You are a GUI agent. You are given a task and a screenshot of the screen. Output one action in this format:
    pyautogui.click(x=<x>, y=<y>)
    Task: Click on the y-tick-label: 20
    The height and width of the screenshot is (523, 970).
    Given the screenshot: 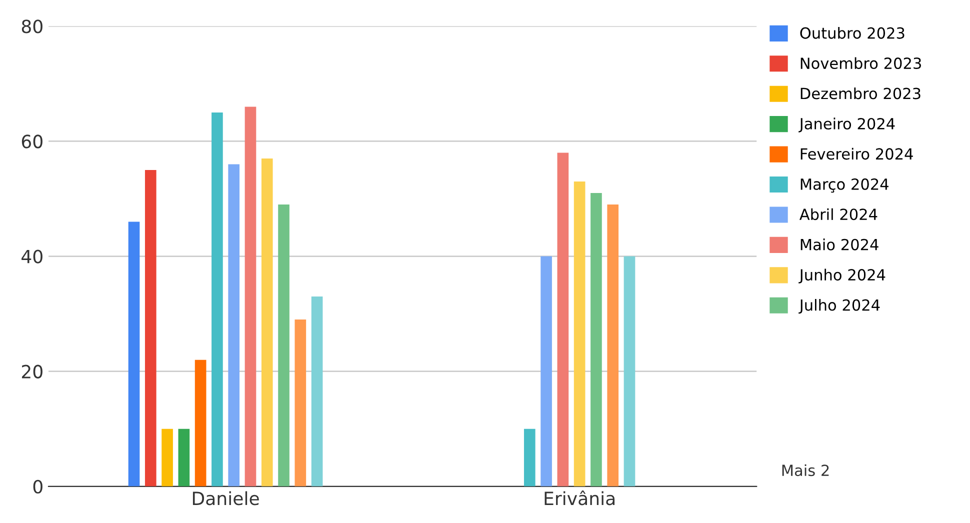 What is the action you would take?
    pyautogui.click(x=32, y=371)
    